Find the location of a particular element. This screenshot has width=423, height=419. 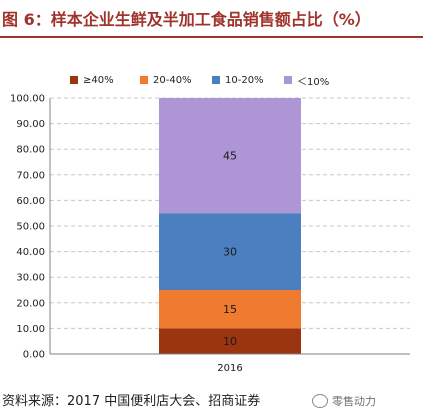

legend-label: 20-40% is located at coordinates (172, 80).